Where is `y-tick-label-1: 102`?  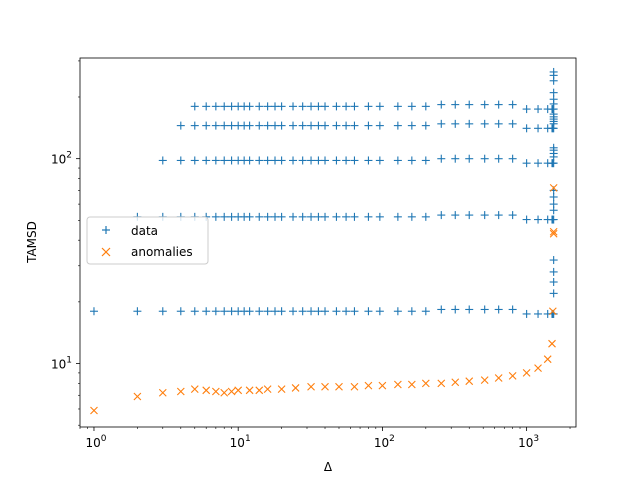 y-tick-label-1: 102 is located at coordinates (61, 159).